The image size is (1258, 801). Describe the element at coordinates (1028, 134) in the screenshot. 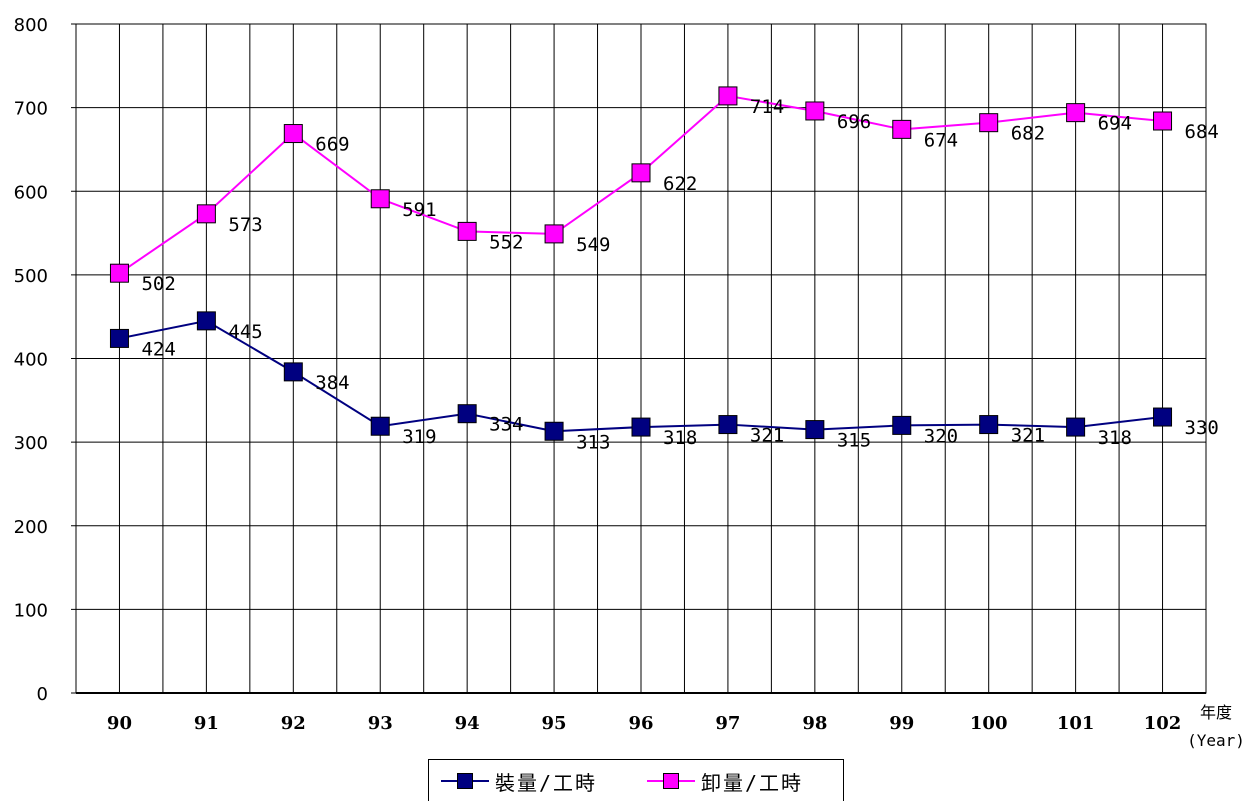

I see `series-2-data-label: 682` at that location.